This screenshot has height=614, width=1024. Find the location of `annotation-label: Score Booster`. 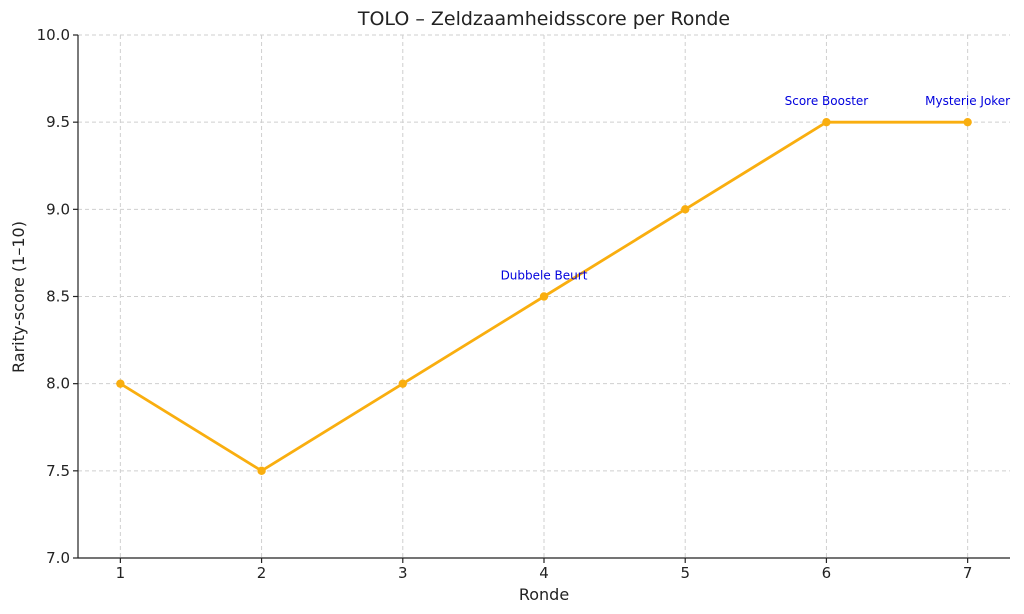

annotation-label: Score Booster is located at coordinates (827, 101).